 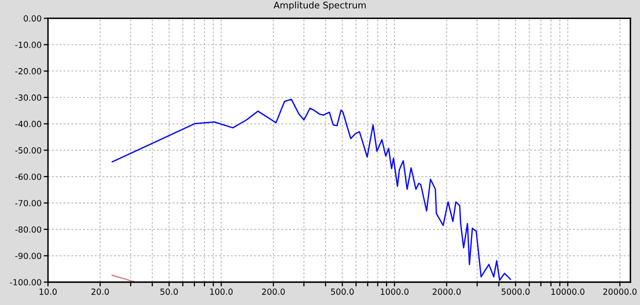 What do you see at coordinates (33, 18) in the screenshot?
I see `y-tick-label: 0.00` at bounding box center [33, 18].